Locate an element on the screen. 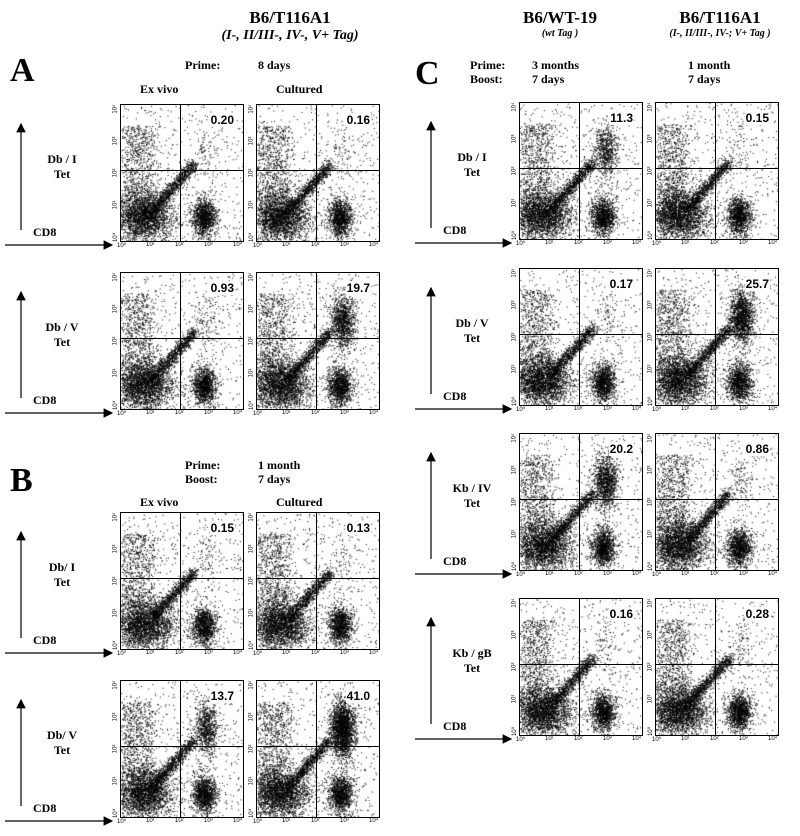 The width and height of the screenshot is (800, 836). dot-plot: 19.7 is located at coordinates (318, 341).